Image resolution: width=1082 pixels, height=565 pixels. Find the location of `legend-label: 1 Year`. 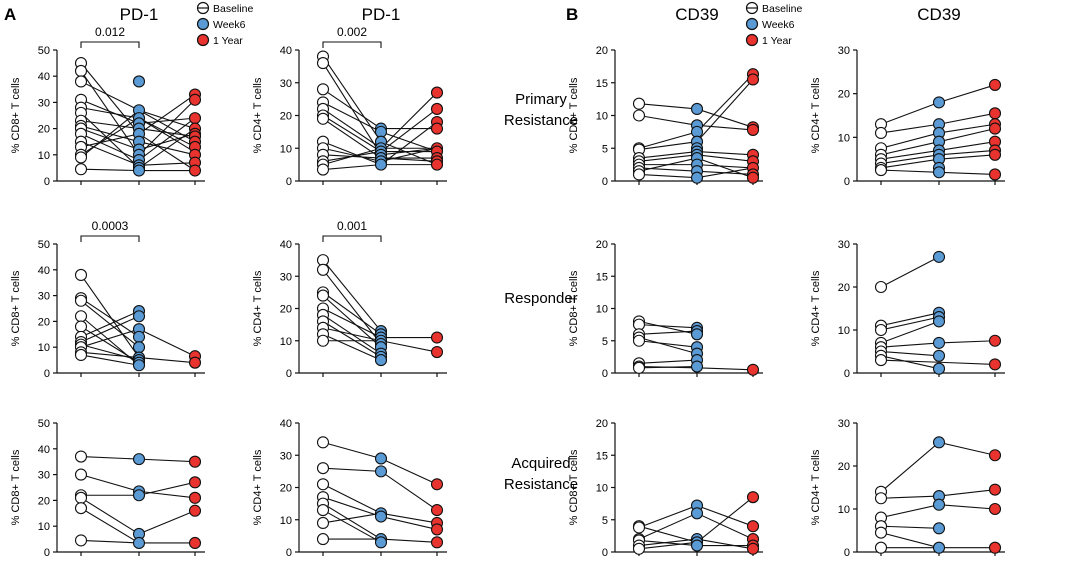

legend-label: 1 Year is located at coordinates (777, 41).